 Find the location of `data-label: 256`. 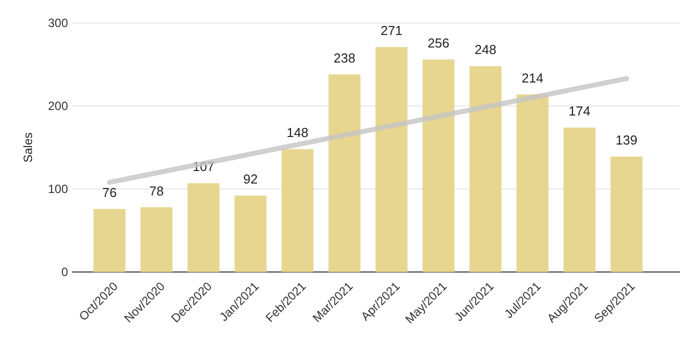

data-label: 256 is located at coordinates (439, 43).